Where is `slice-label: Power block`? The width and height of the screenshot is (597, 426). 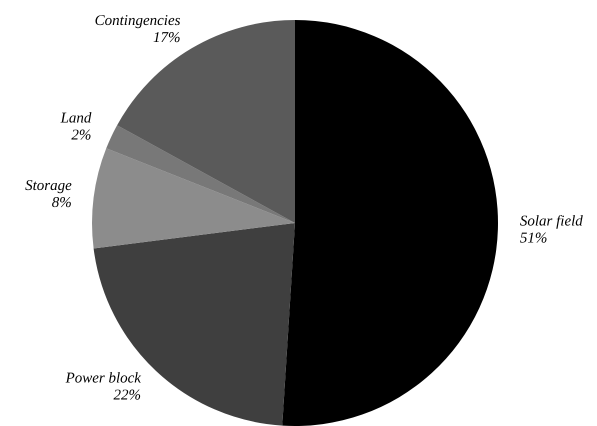
slice-label: Power block is located at coordinates (103, 378).